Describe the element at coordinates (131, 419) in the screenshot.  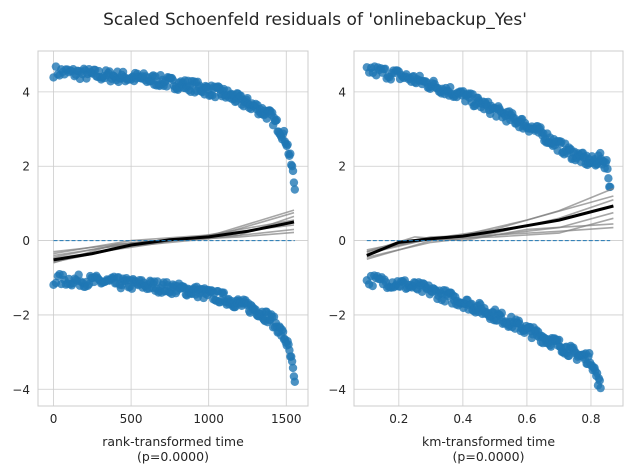
I see `x-tick-label: 500` at that location.